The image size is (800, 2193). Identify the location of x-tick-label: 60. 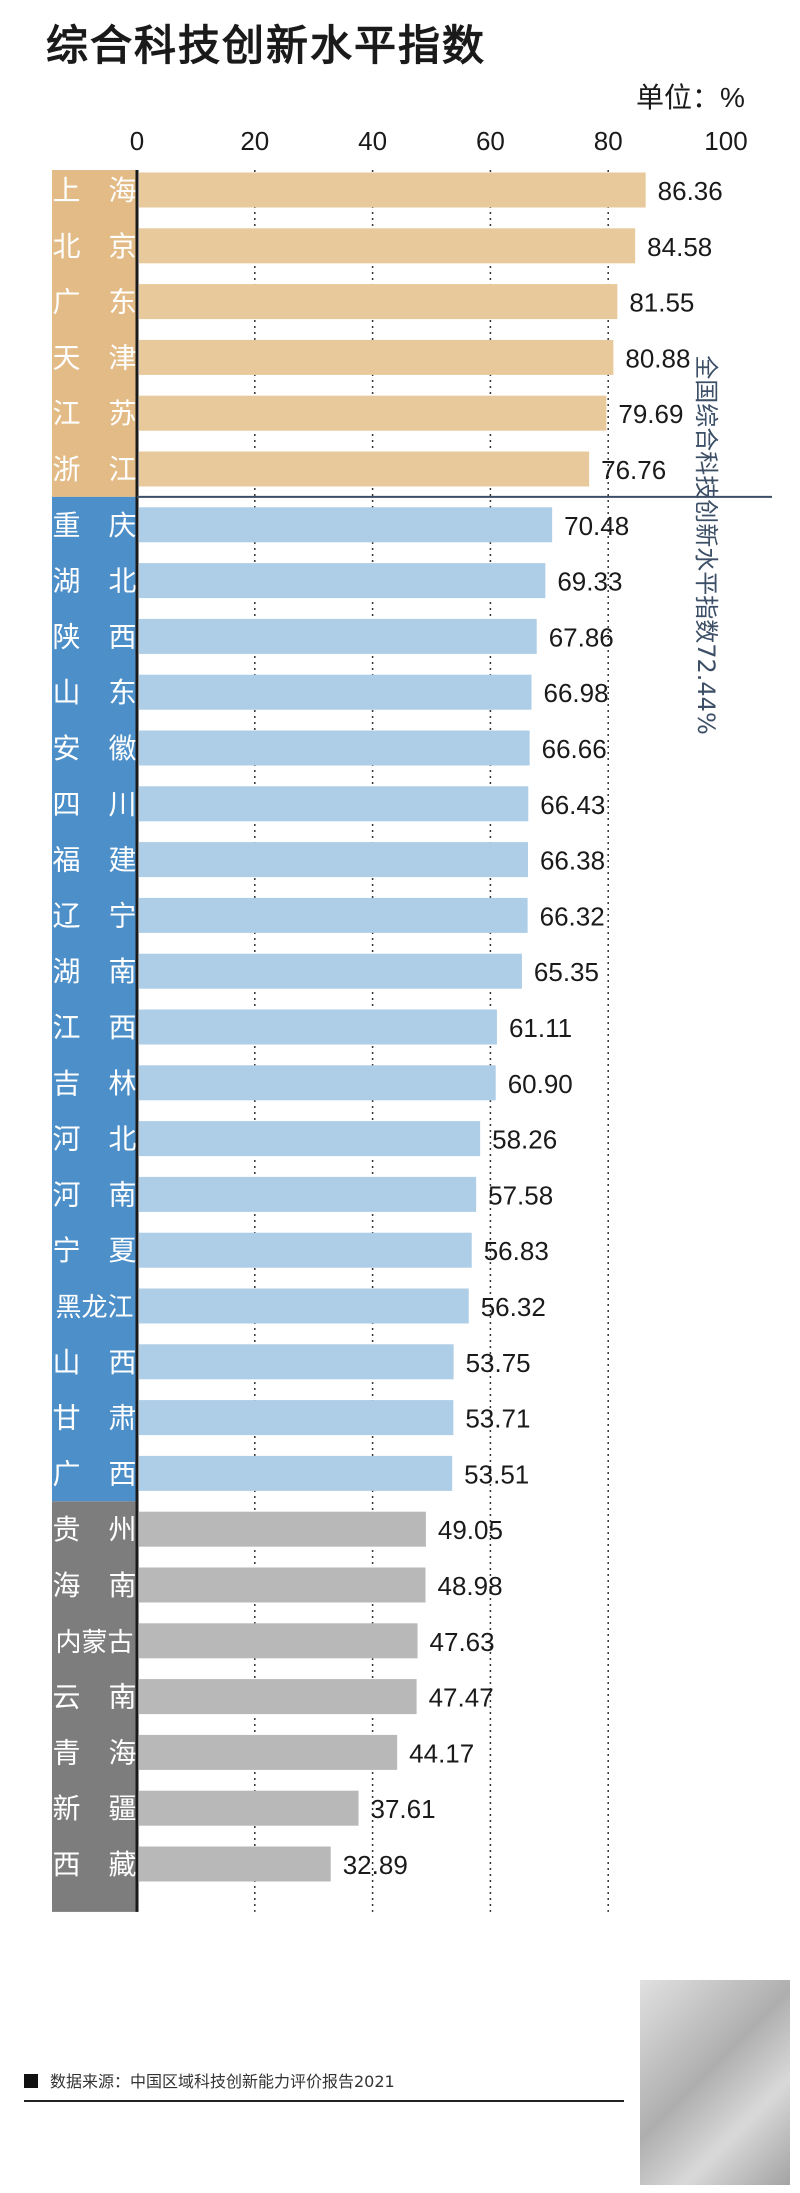
(490, 141).